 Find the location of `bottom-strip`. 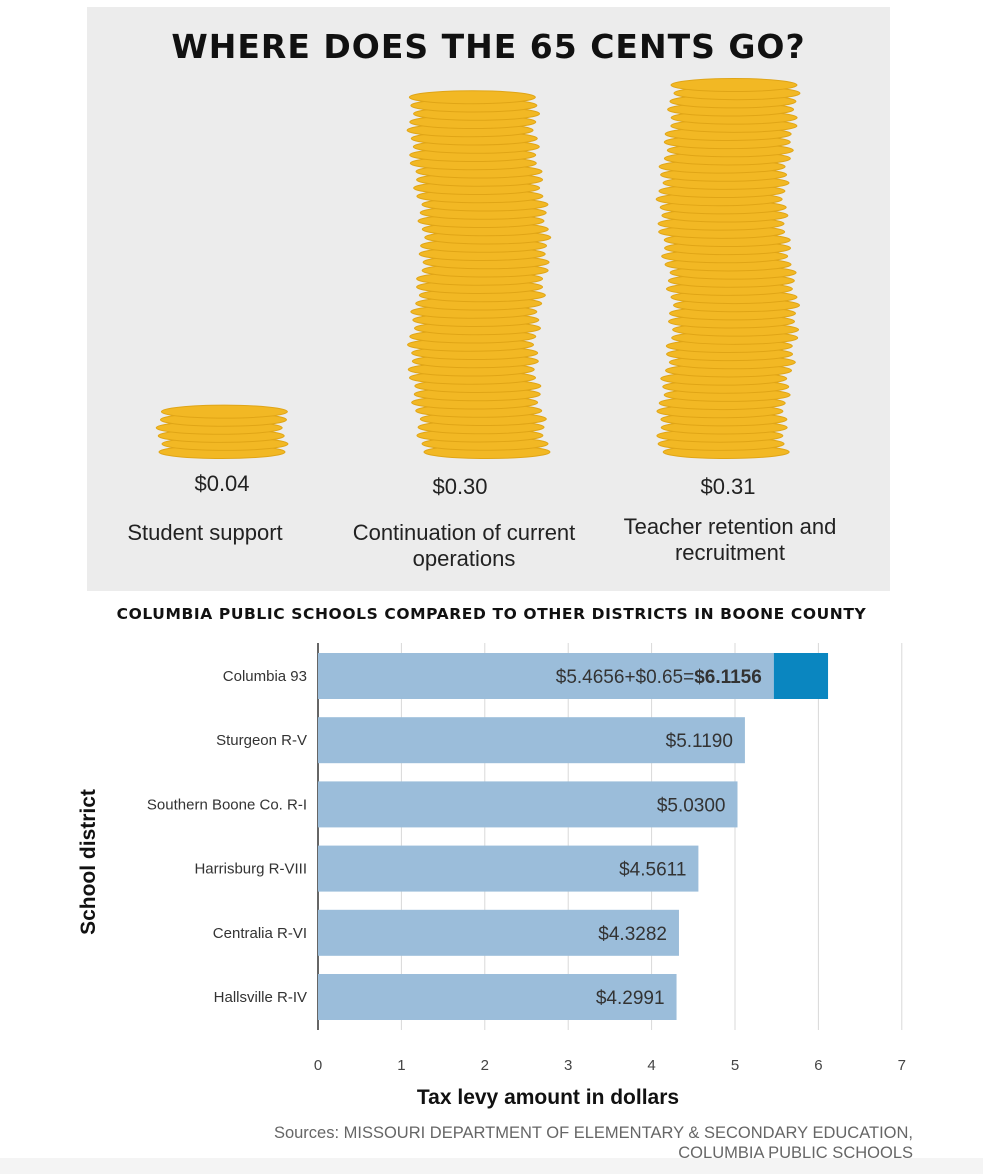

bottom-strip is located at coordinates (491, 1166).